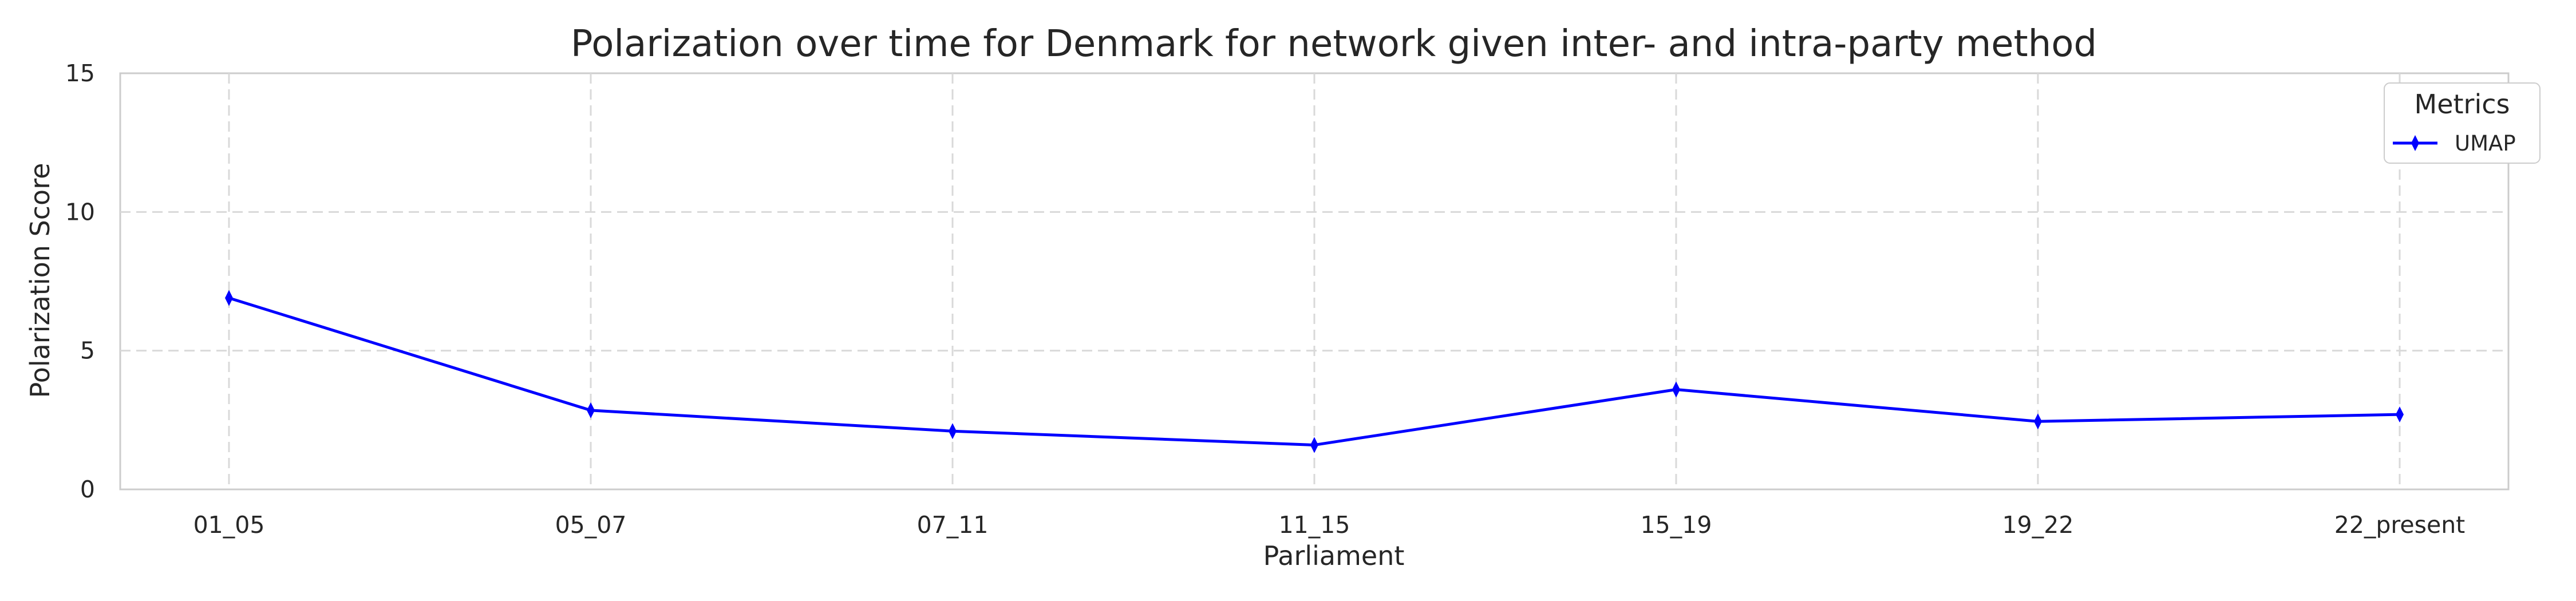 The width and height of the screenshot is (2576, 601). What do you see at coordinates (87, 490) in the screenshot?
I see `y-tick-label: 0` at bounding box center [87, 490].